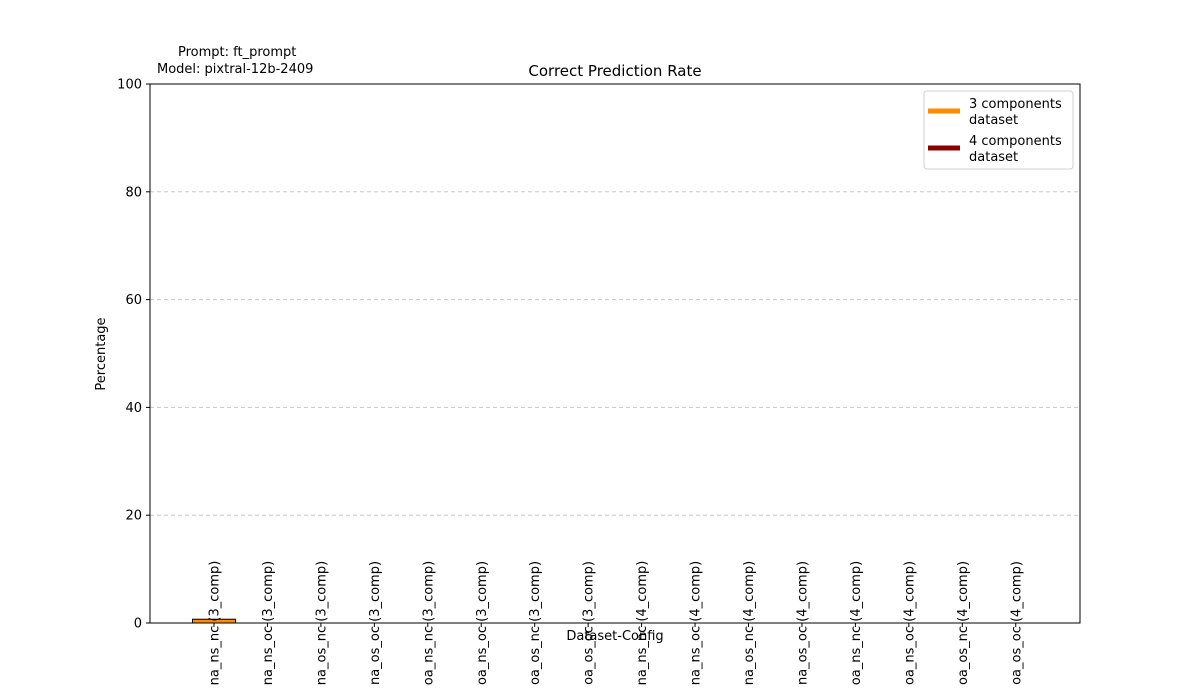  I want to click on y-axis-label: Percentage, so click(101, 353).